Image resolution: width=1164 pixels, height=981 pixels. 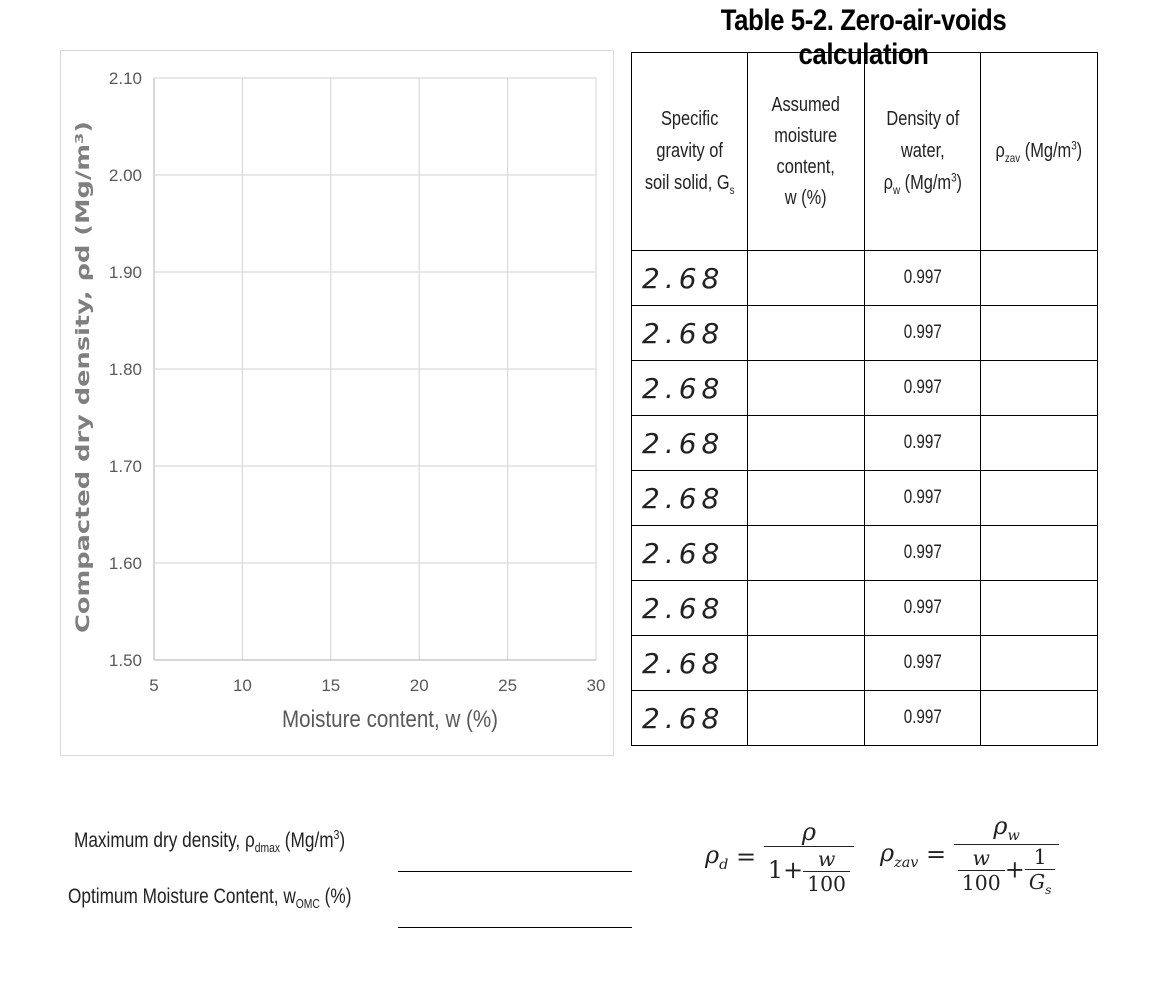 What do you see at coordinates (330, 685) in the screenshot?
I see `x-tick-label: 15` at bounding box center [330, 685].